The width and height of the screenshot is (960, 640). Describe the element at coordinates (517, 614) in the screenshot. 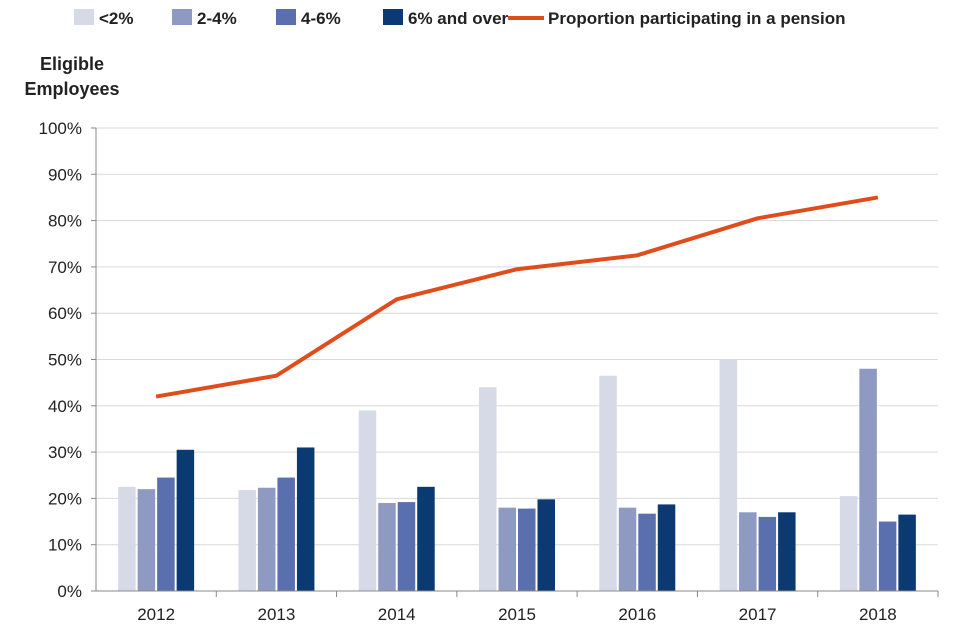

I see `x-tick-label: 2015` at that location.